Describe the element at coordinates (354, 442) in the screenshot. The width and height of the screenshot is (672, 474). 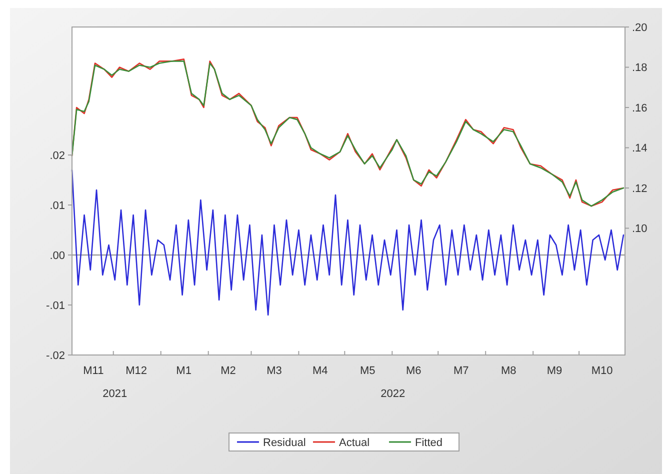
I see `legend-label: Actual` at that location.